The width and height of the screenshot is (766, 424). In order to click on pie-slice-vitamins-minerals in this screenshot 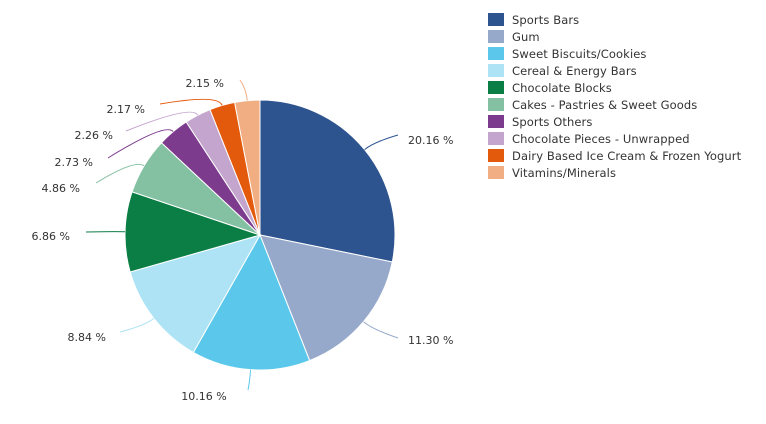, I will do `click(247, 167)`.